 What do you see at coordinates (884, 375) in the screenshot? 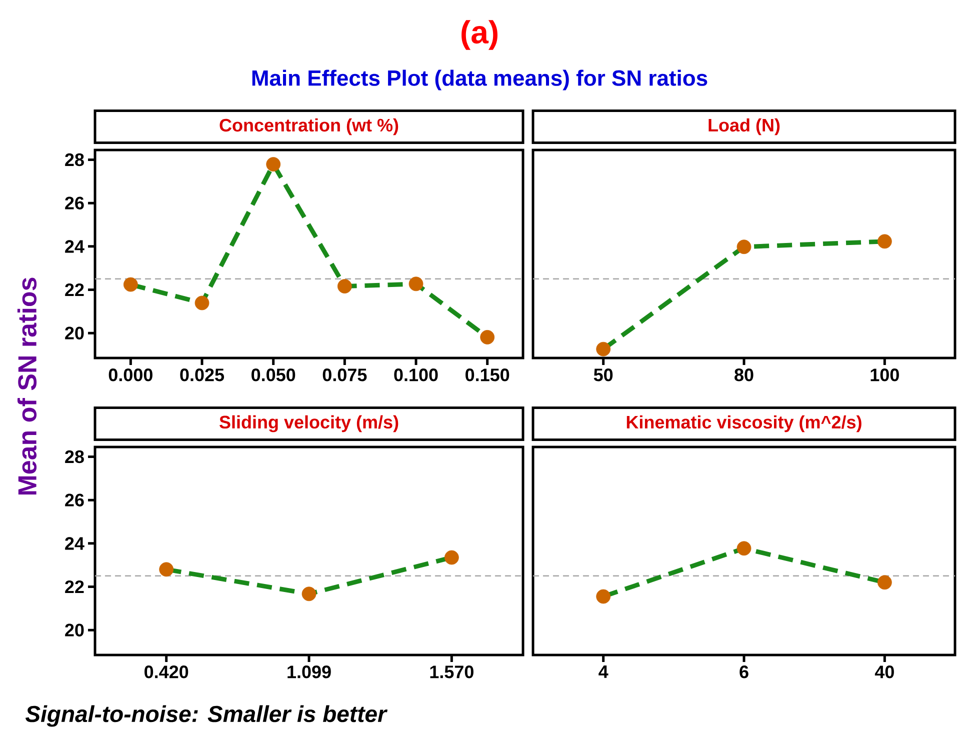
I see `x-tick-label: 100` at bounding box center [884, 375].